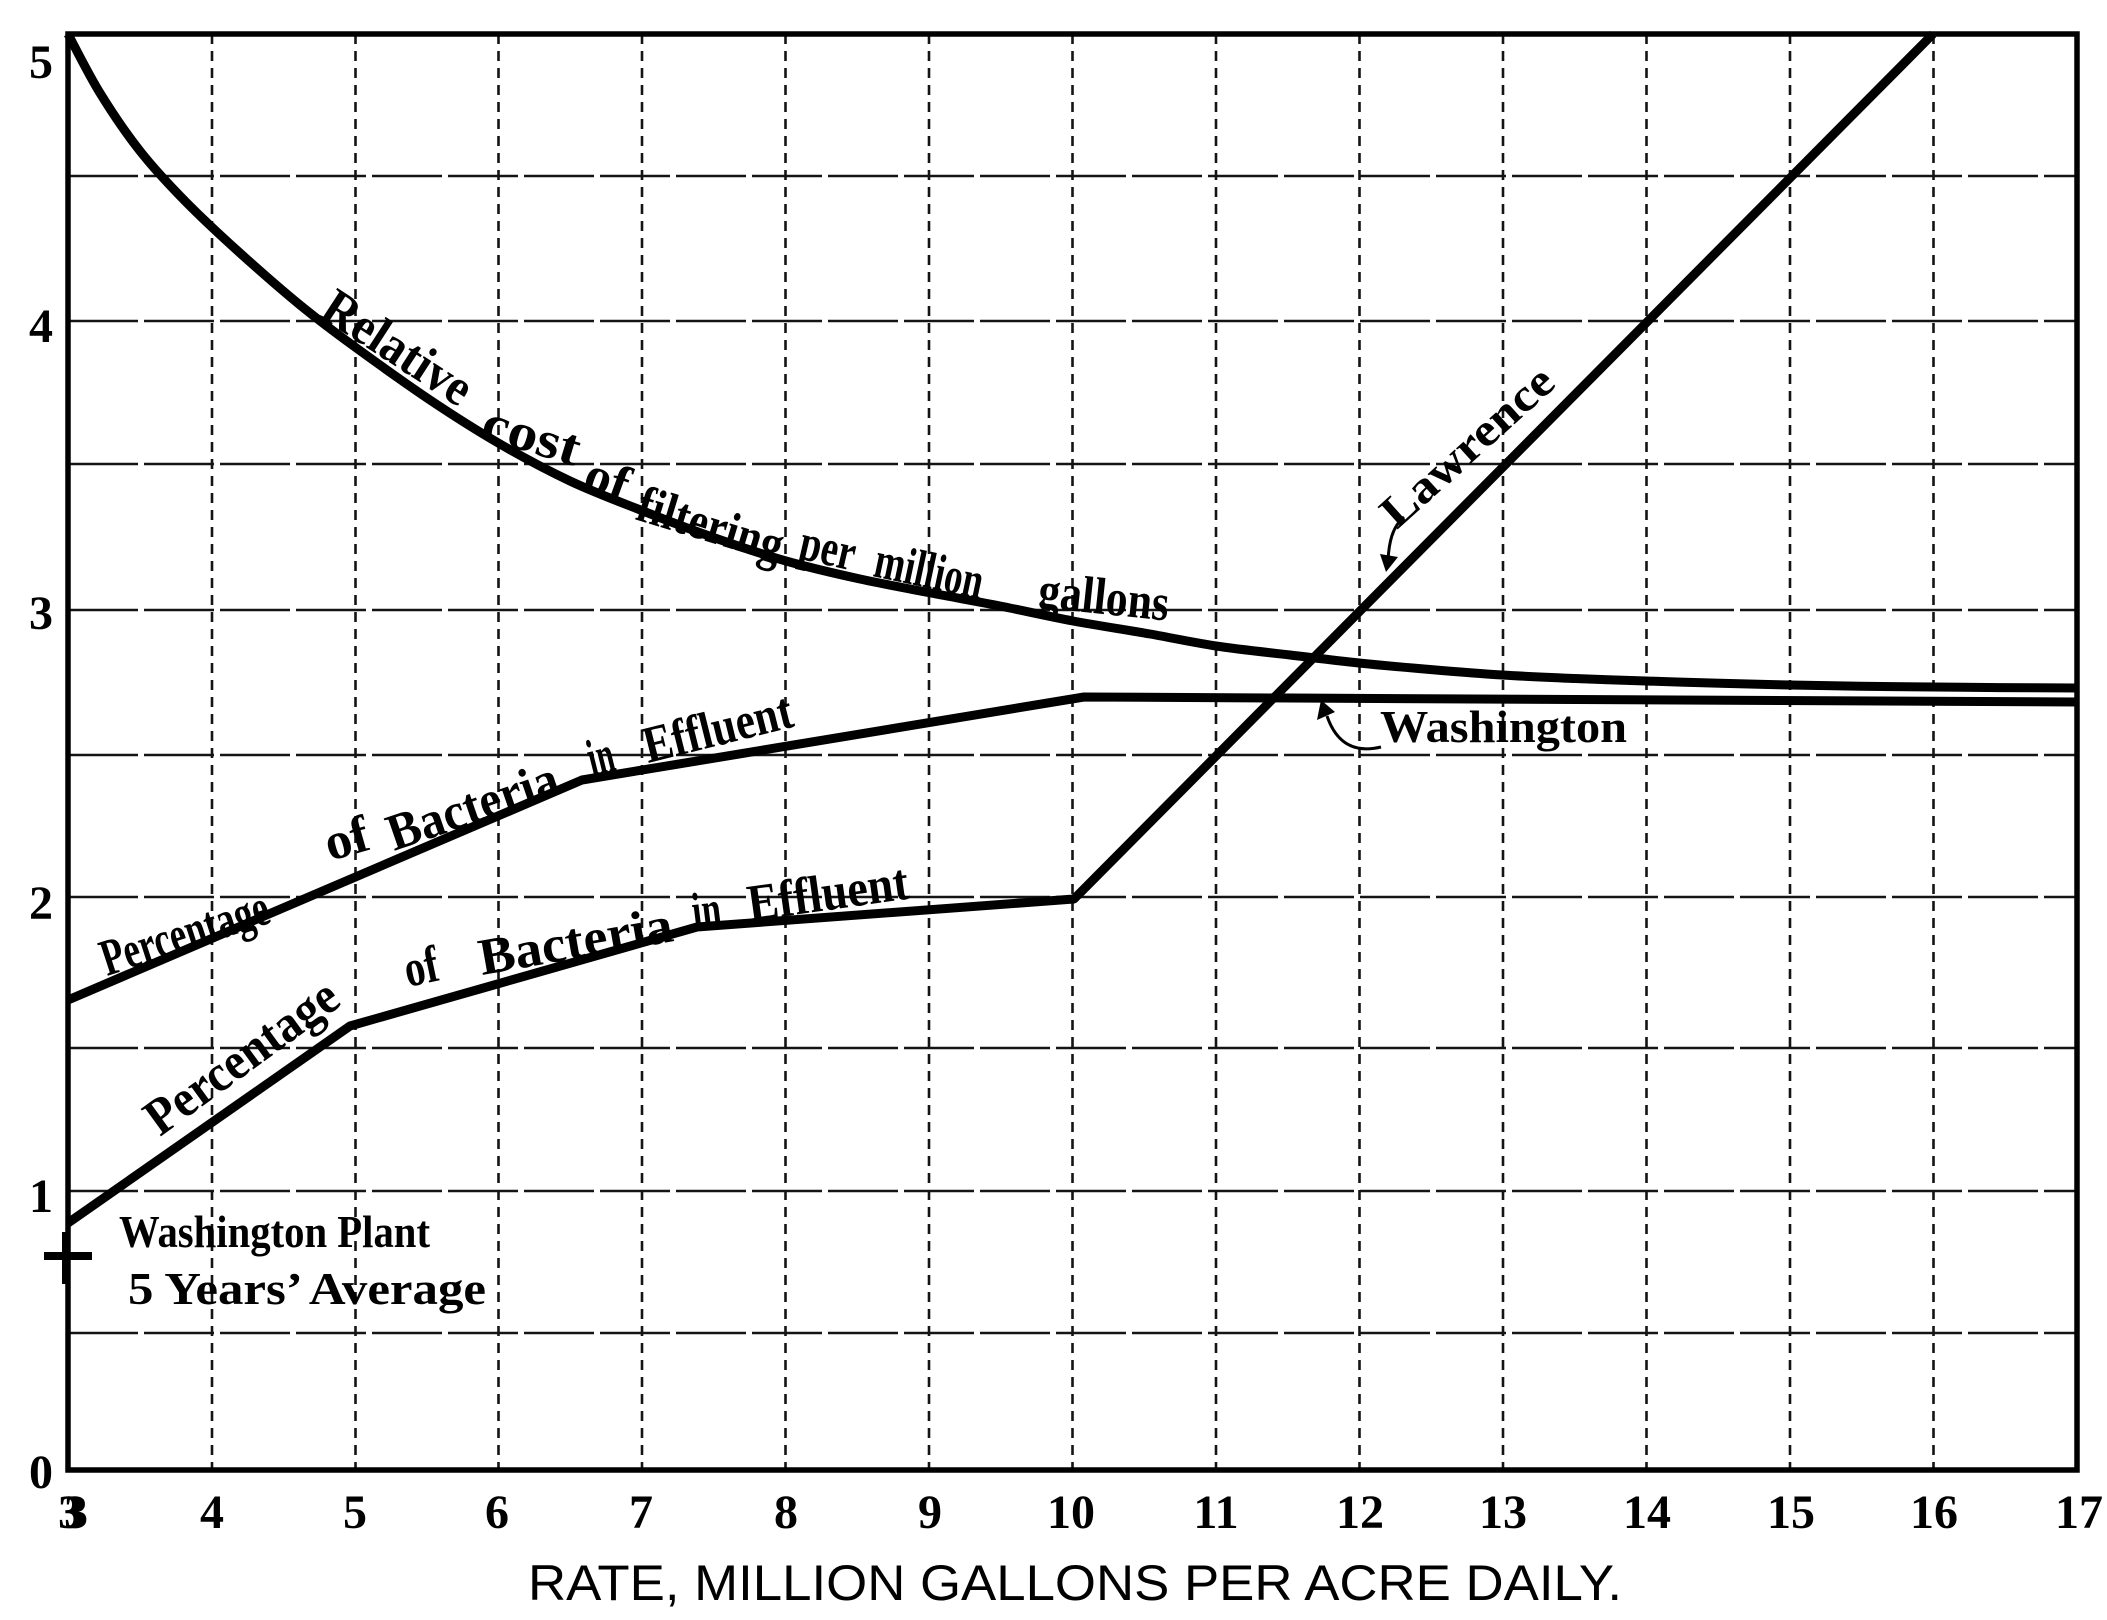  Describe the element at coordinates (41, 1196) in the screenshot. I see `svg-text: 1` at that location.